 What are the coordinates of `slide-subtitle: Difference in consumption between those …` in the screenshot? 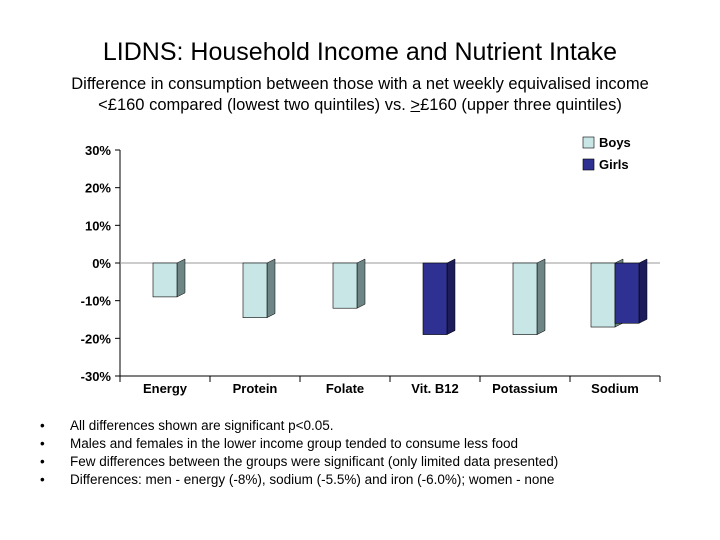 It's located at (360, 95).